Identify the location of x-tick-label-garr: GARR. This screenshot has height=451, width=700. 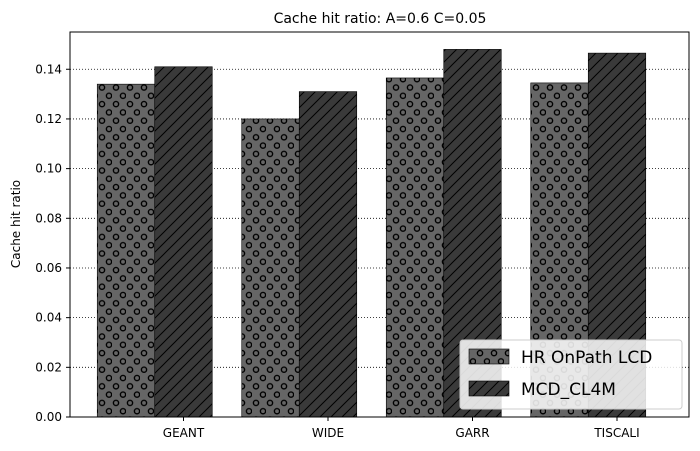
(472, 433).